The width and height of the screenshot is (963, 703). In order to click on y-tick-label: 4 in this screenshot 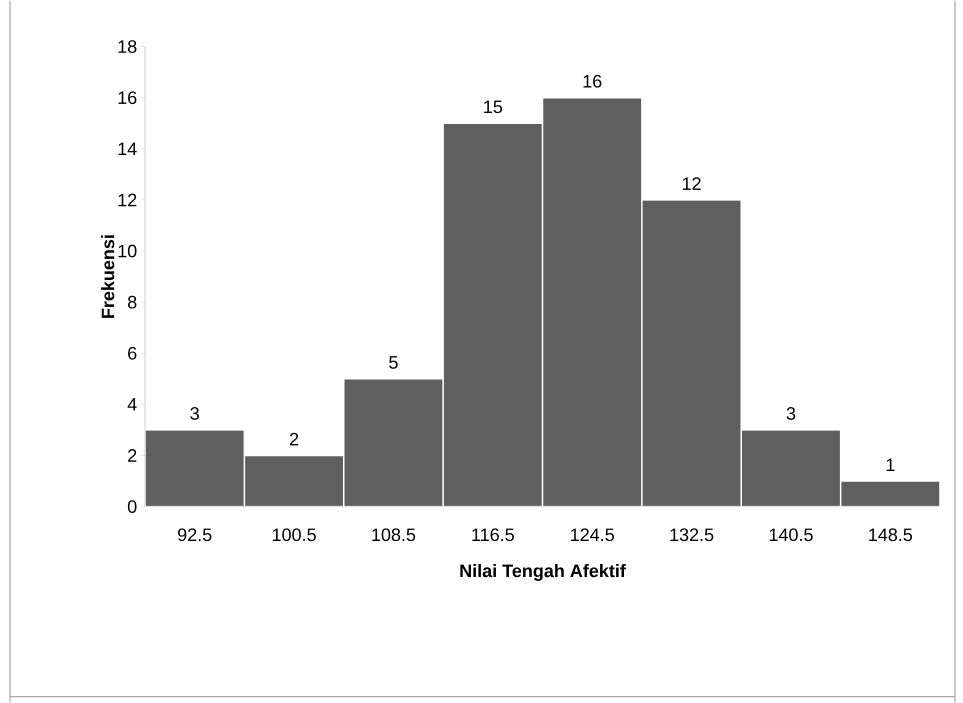, I will do `click(132, 404)`.